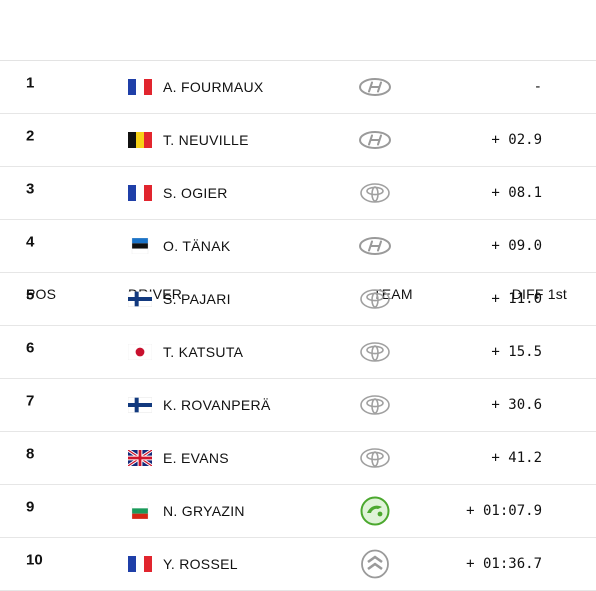  Describe the element at coordinates (140, 246) in the screenshot. I see `estonia-flag-icon` at that location.